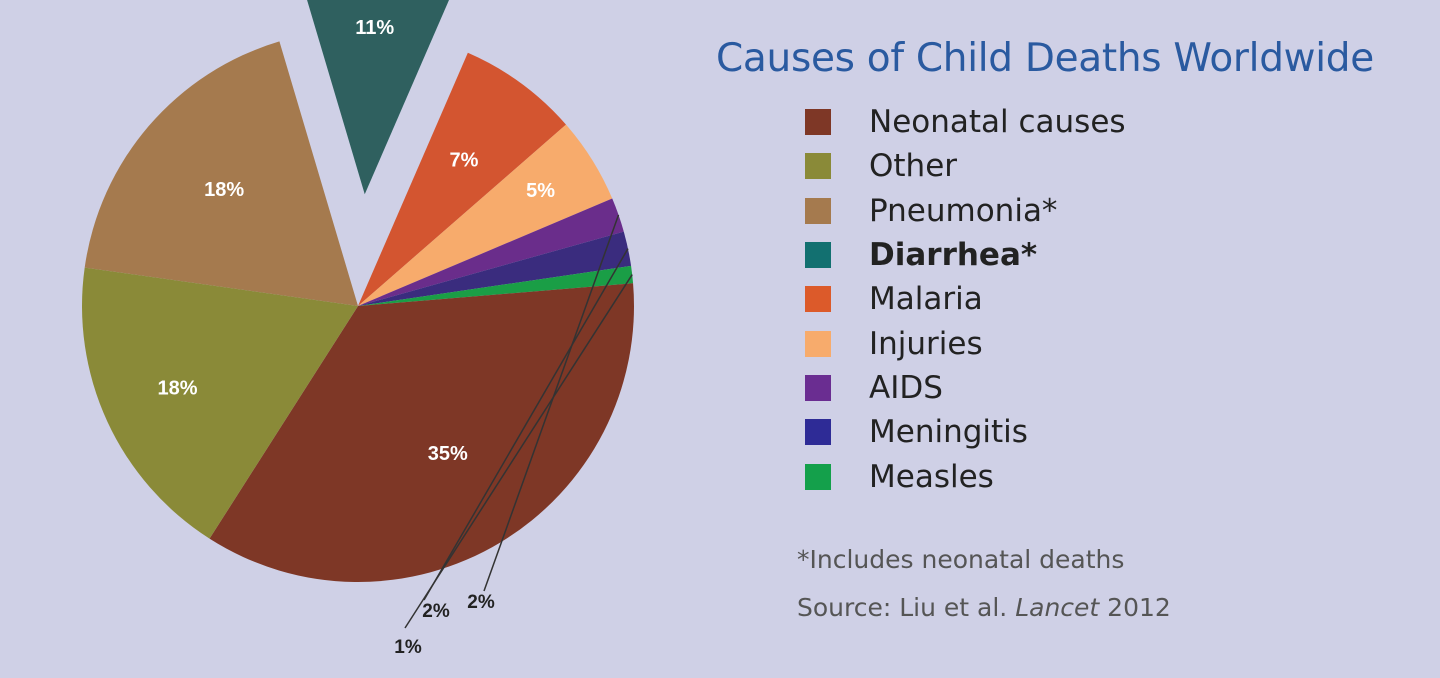  What do you see at coordinates (1057, 607) in the screenshot?
I see `source-journal: Lancet` at bounding box center [1057, 607].